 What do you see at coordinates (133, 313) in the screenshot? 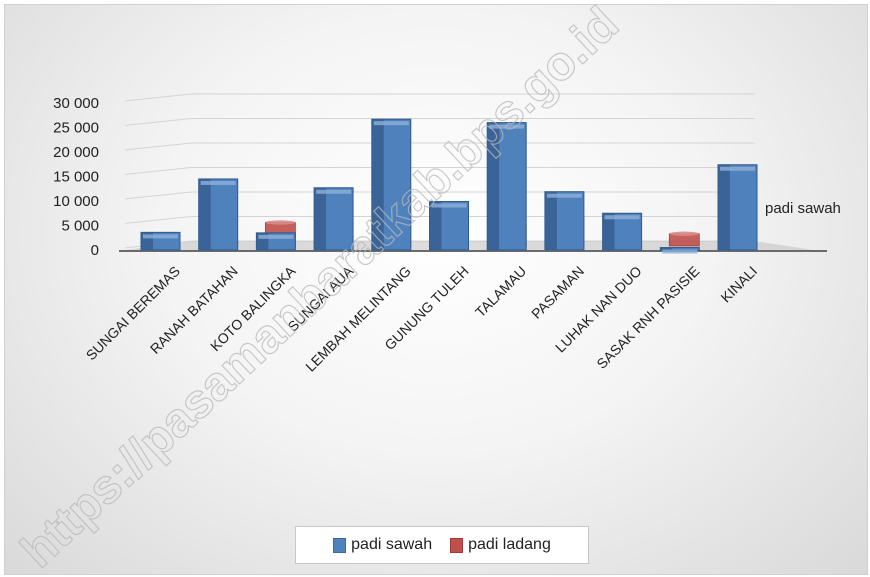
I see `x-tick-label: SUNGAI BEREMAS` at bounding box center [133, 313].